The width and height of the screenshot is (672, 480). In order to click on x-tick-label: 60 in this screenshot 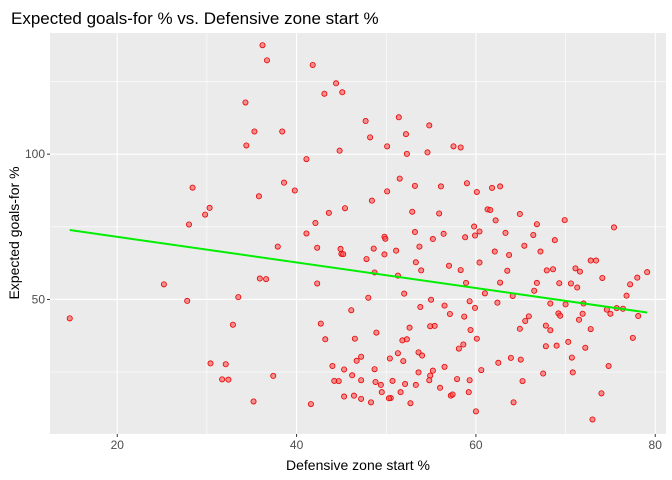, I will do `click(476, 445)`.